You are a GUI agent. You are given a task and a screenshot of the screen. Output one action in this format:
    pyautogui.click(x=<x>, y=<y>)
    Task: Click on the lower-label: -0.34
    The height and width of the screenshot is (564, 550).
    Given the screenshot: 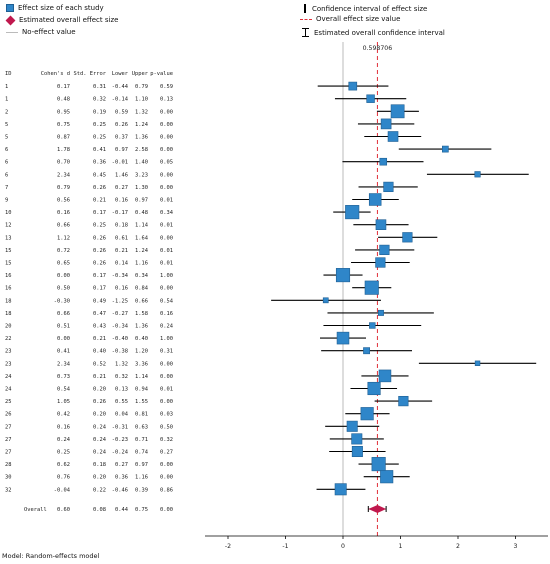 What is the action you would take?
    pyautogui.click(x=120, y=276)
    